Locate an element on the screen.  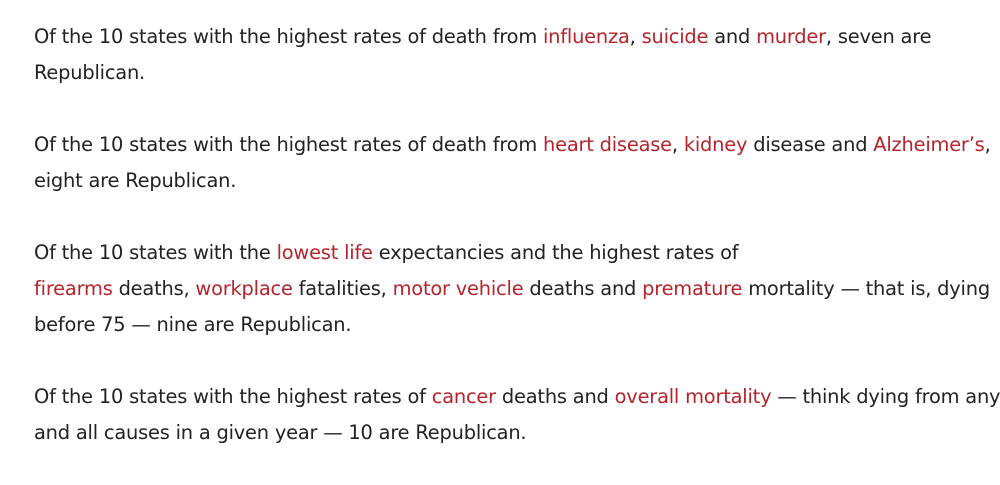
body-text: Of the 10 states with the is located at coordinates (155, 252).